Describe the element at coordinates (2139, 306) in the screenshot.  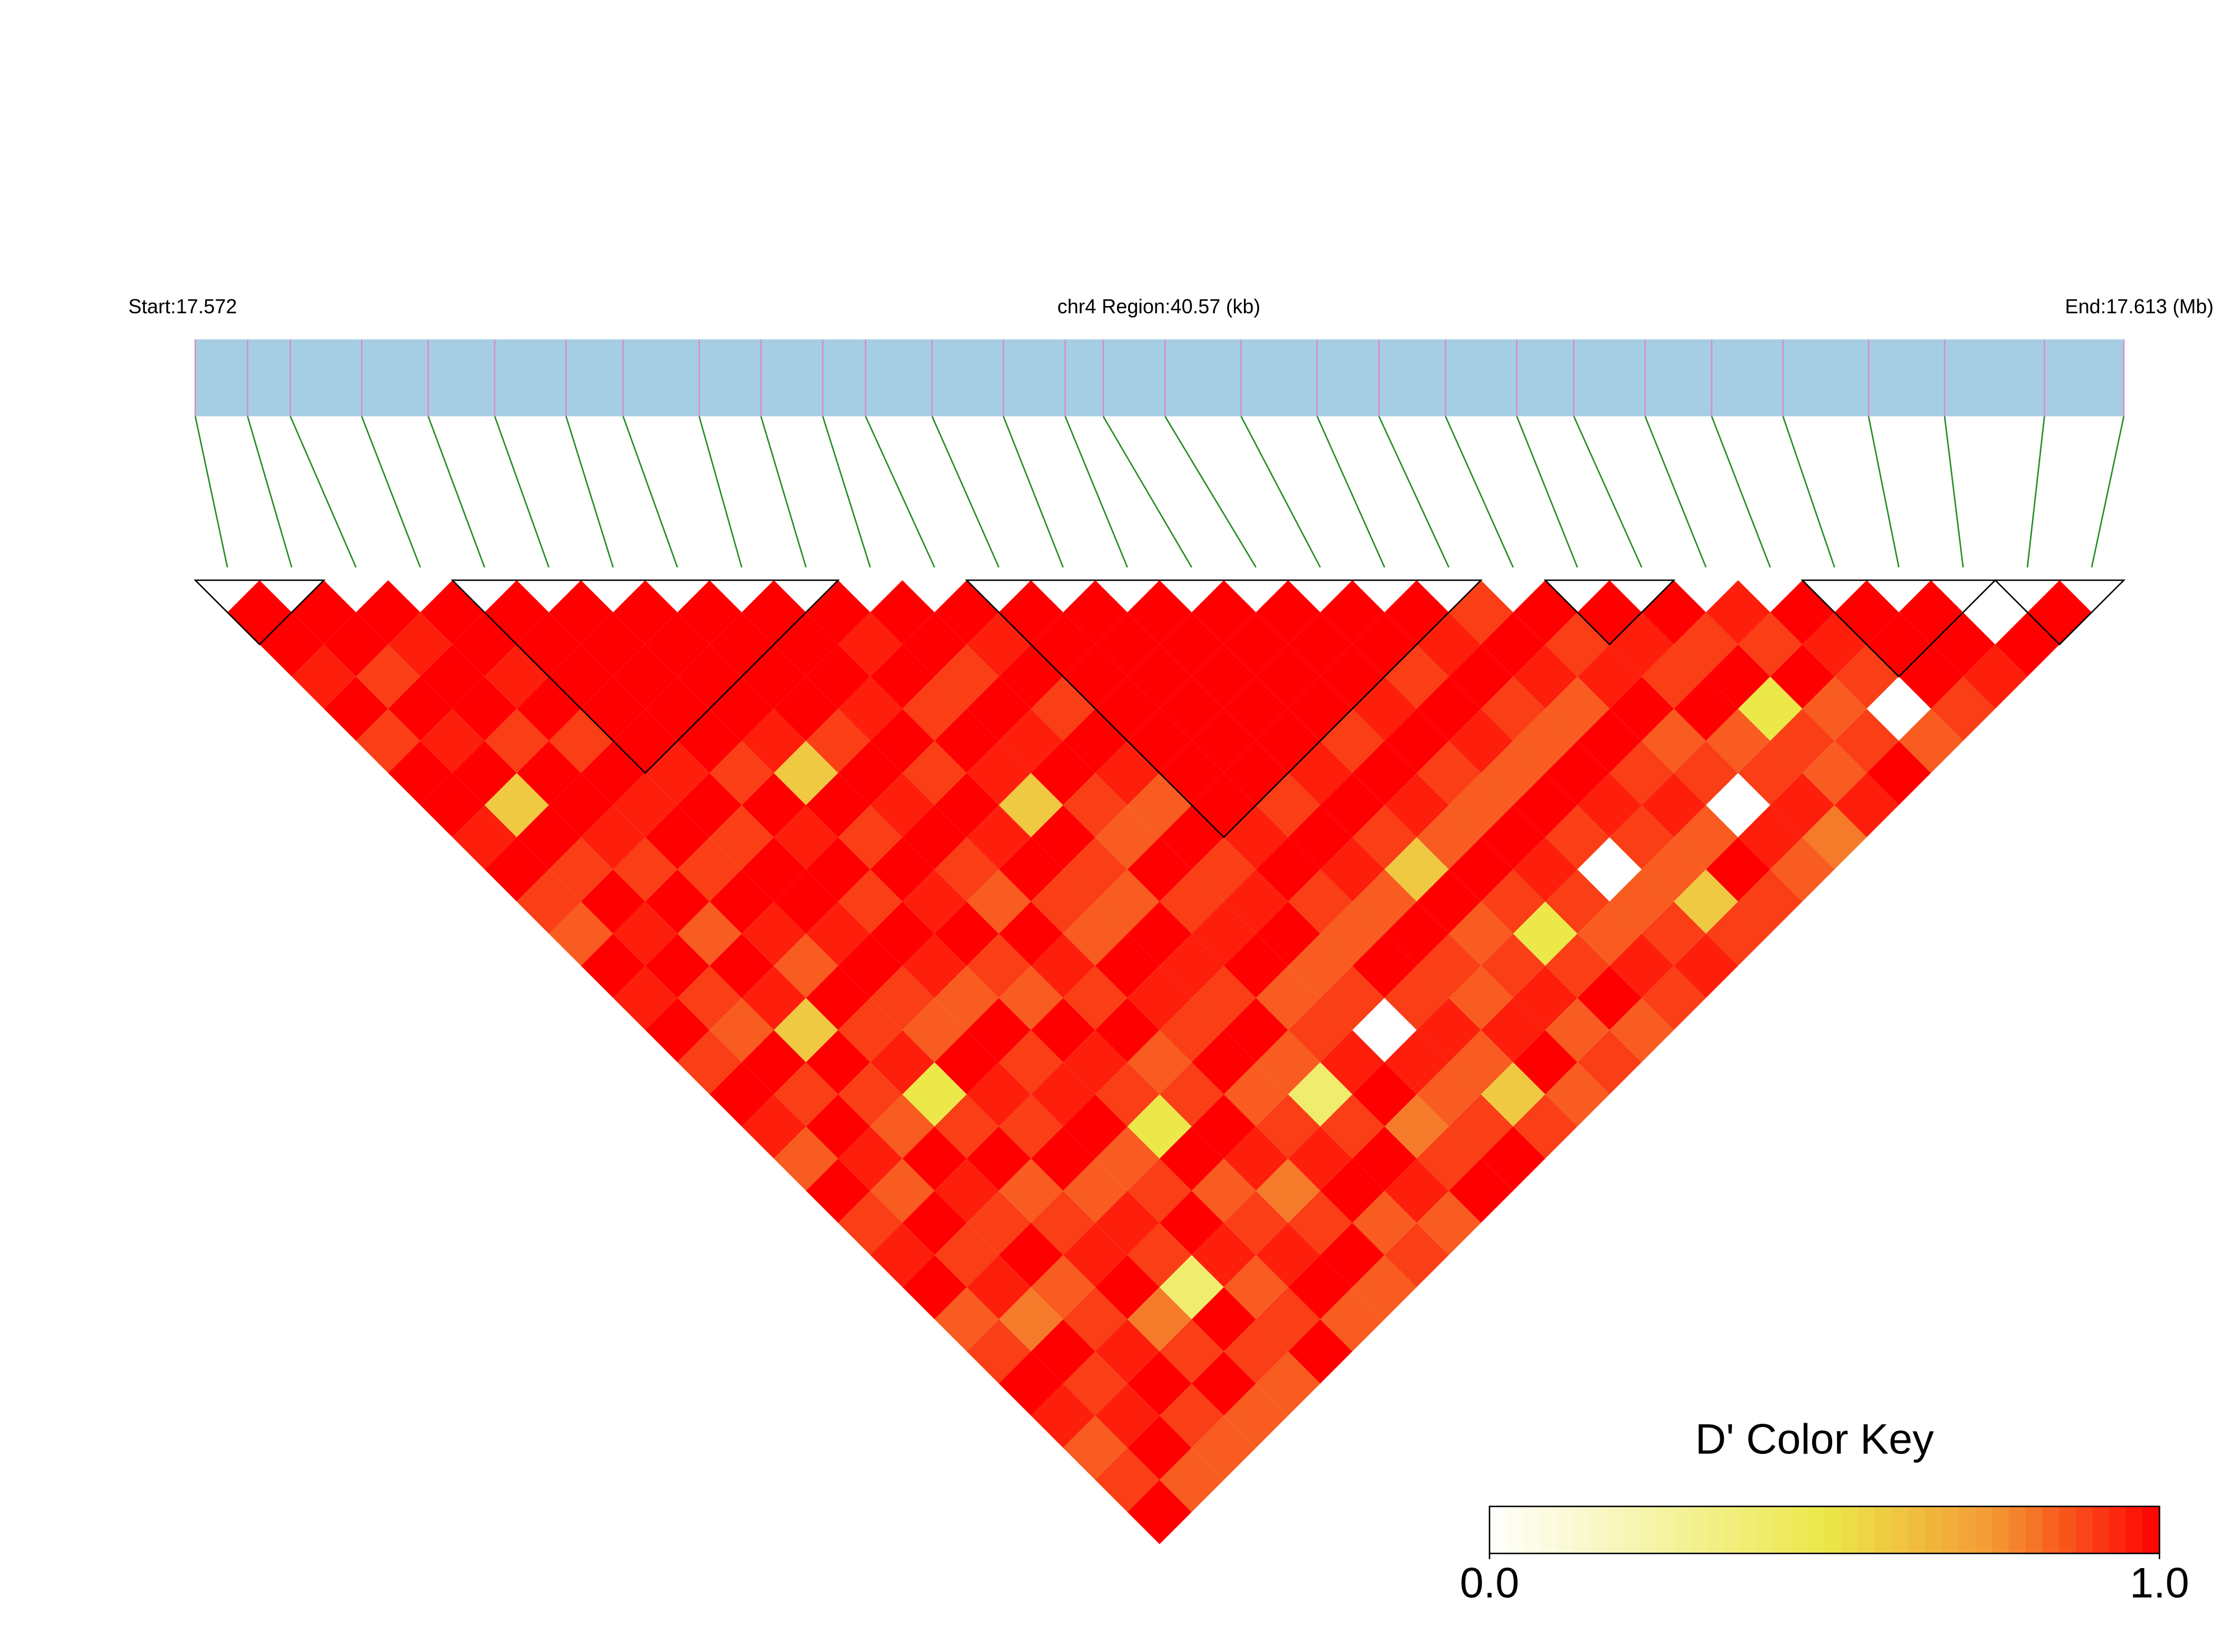
I see `end-label: End:17.613 (Mb)` at that location.